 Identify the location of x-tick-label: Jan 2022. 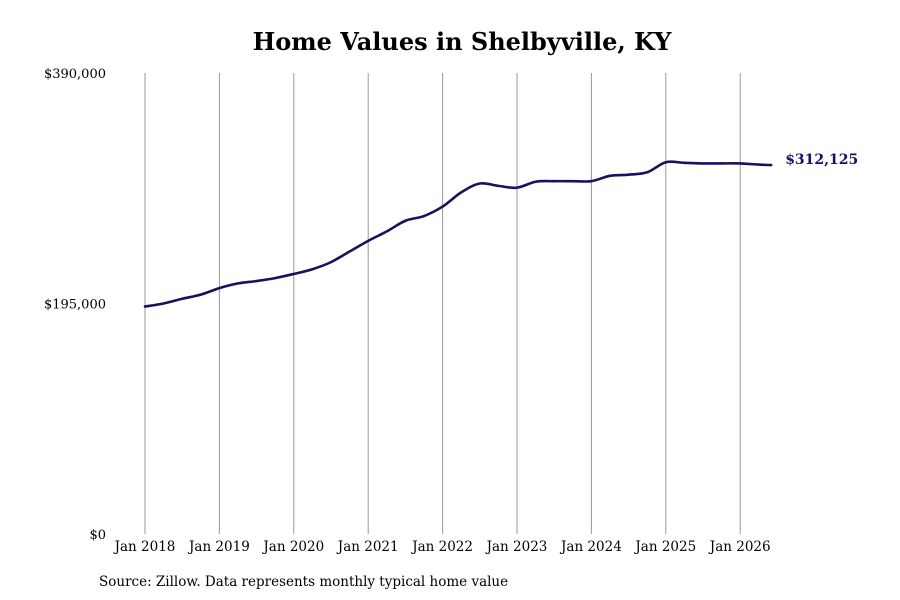
(441, 547).